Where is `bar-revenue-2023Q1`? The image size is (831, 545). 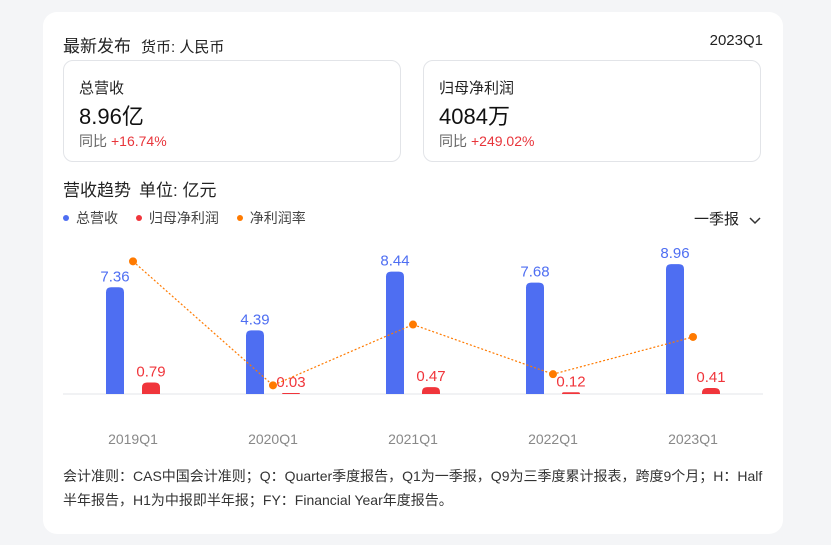 bar-revenue-2023Q1 is located at coordinates (675, 329).